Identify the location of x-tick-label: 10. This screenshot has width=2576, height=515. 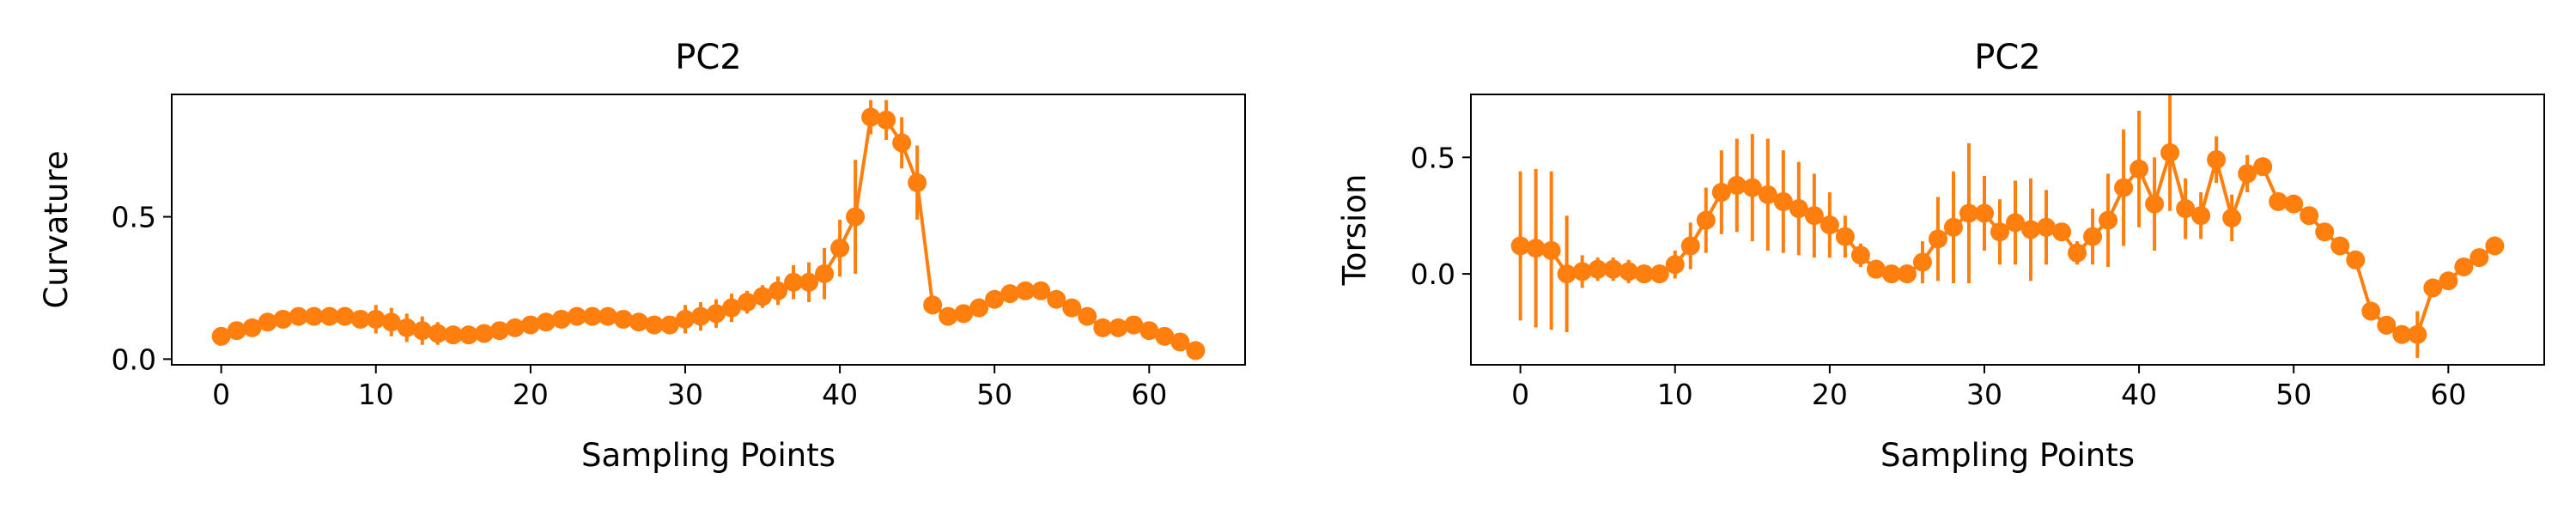
(376, 394).